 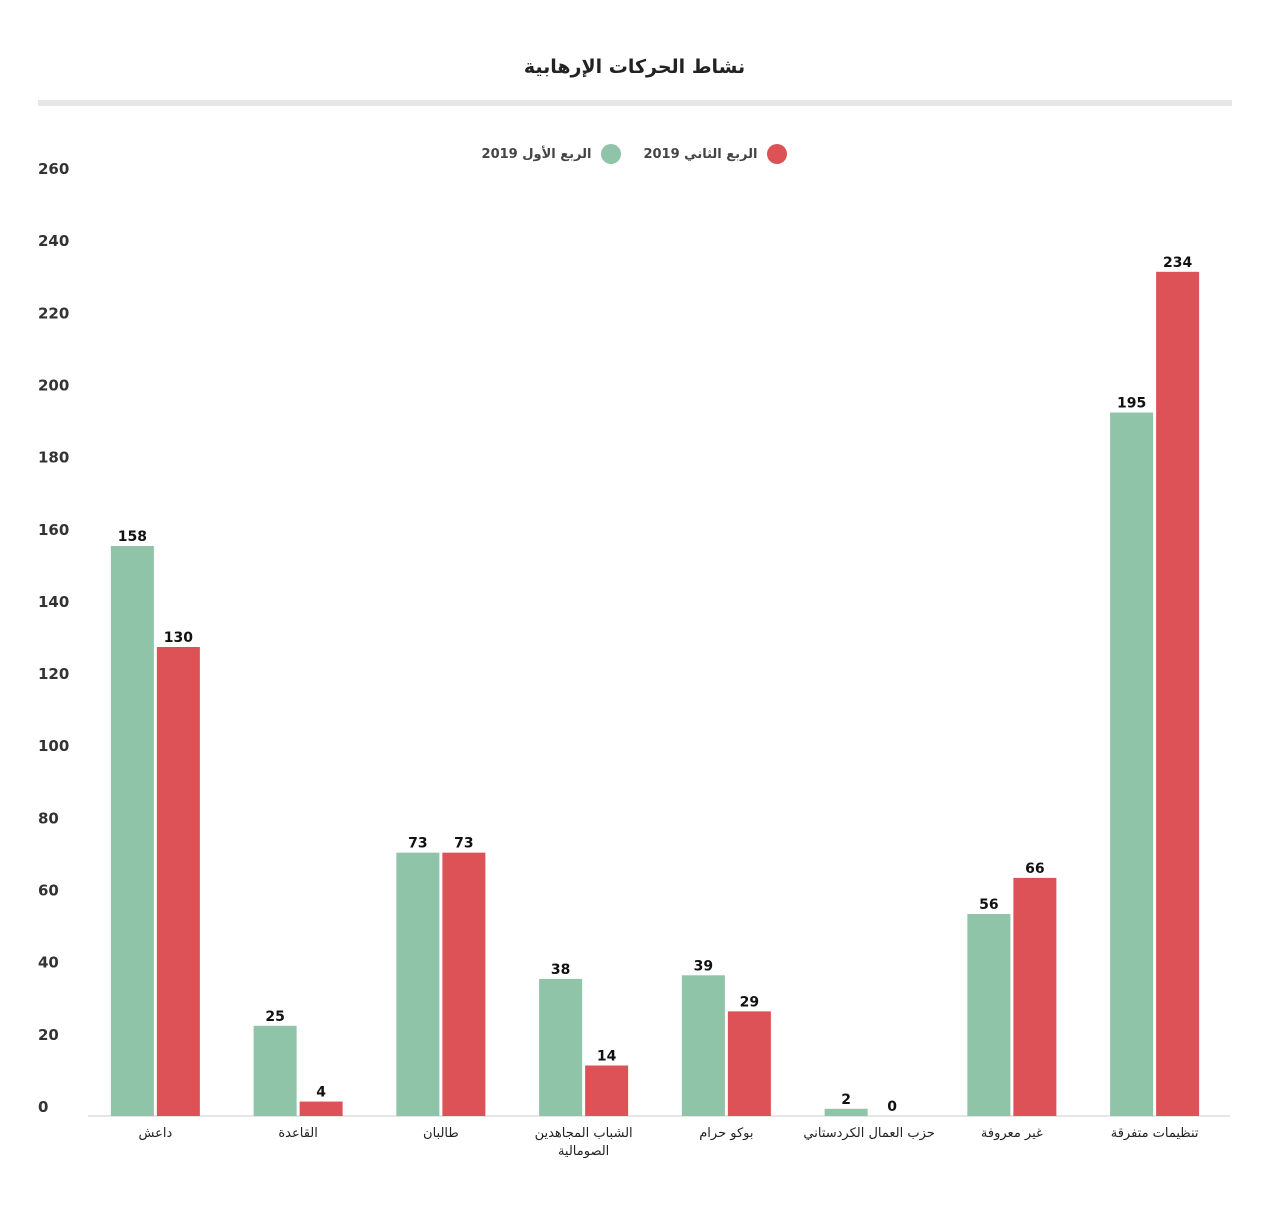 I want to click on x-tick-label: طالبان, so click(x=441, y=1133).